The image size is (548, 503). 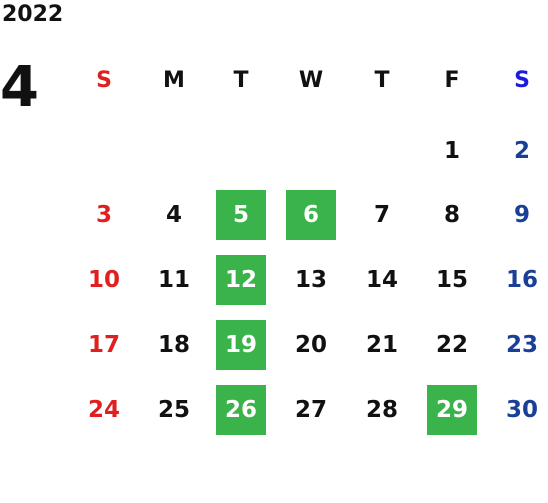 What do you see at coordinates (381, 410) in the screenshot?
I see `calendar-day: 28` at bounding box center [381, 410].